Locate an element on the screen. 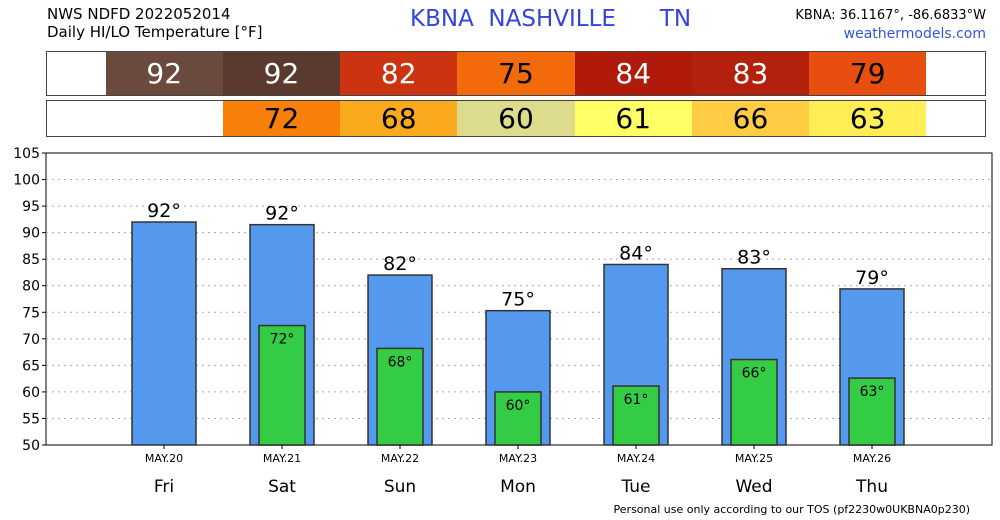 The width and height of the screenshot is (1000, 520). model-run-label: NWS NDFD 2022052014 is located at coordinates (139, 14).